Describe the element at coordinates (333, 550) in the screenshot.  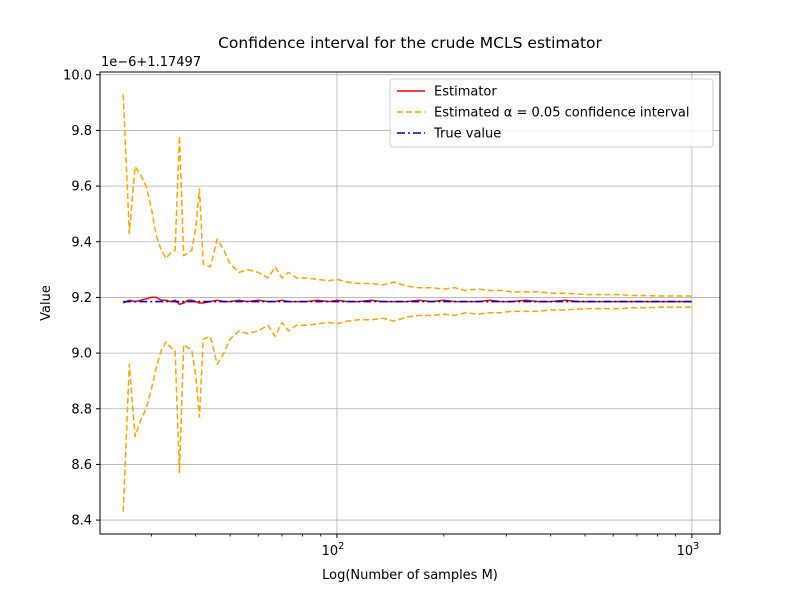
I see `x-tick-label: 10²` at that location.